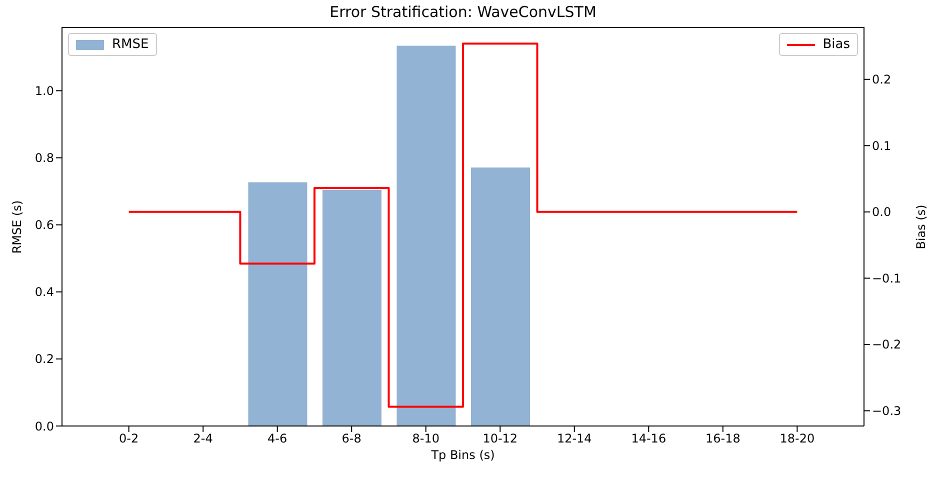  I want to click on y-tick-label: 0.4, so click(44, 292).